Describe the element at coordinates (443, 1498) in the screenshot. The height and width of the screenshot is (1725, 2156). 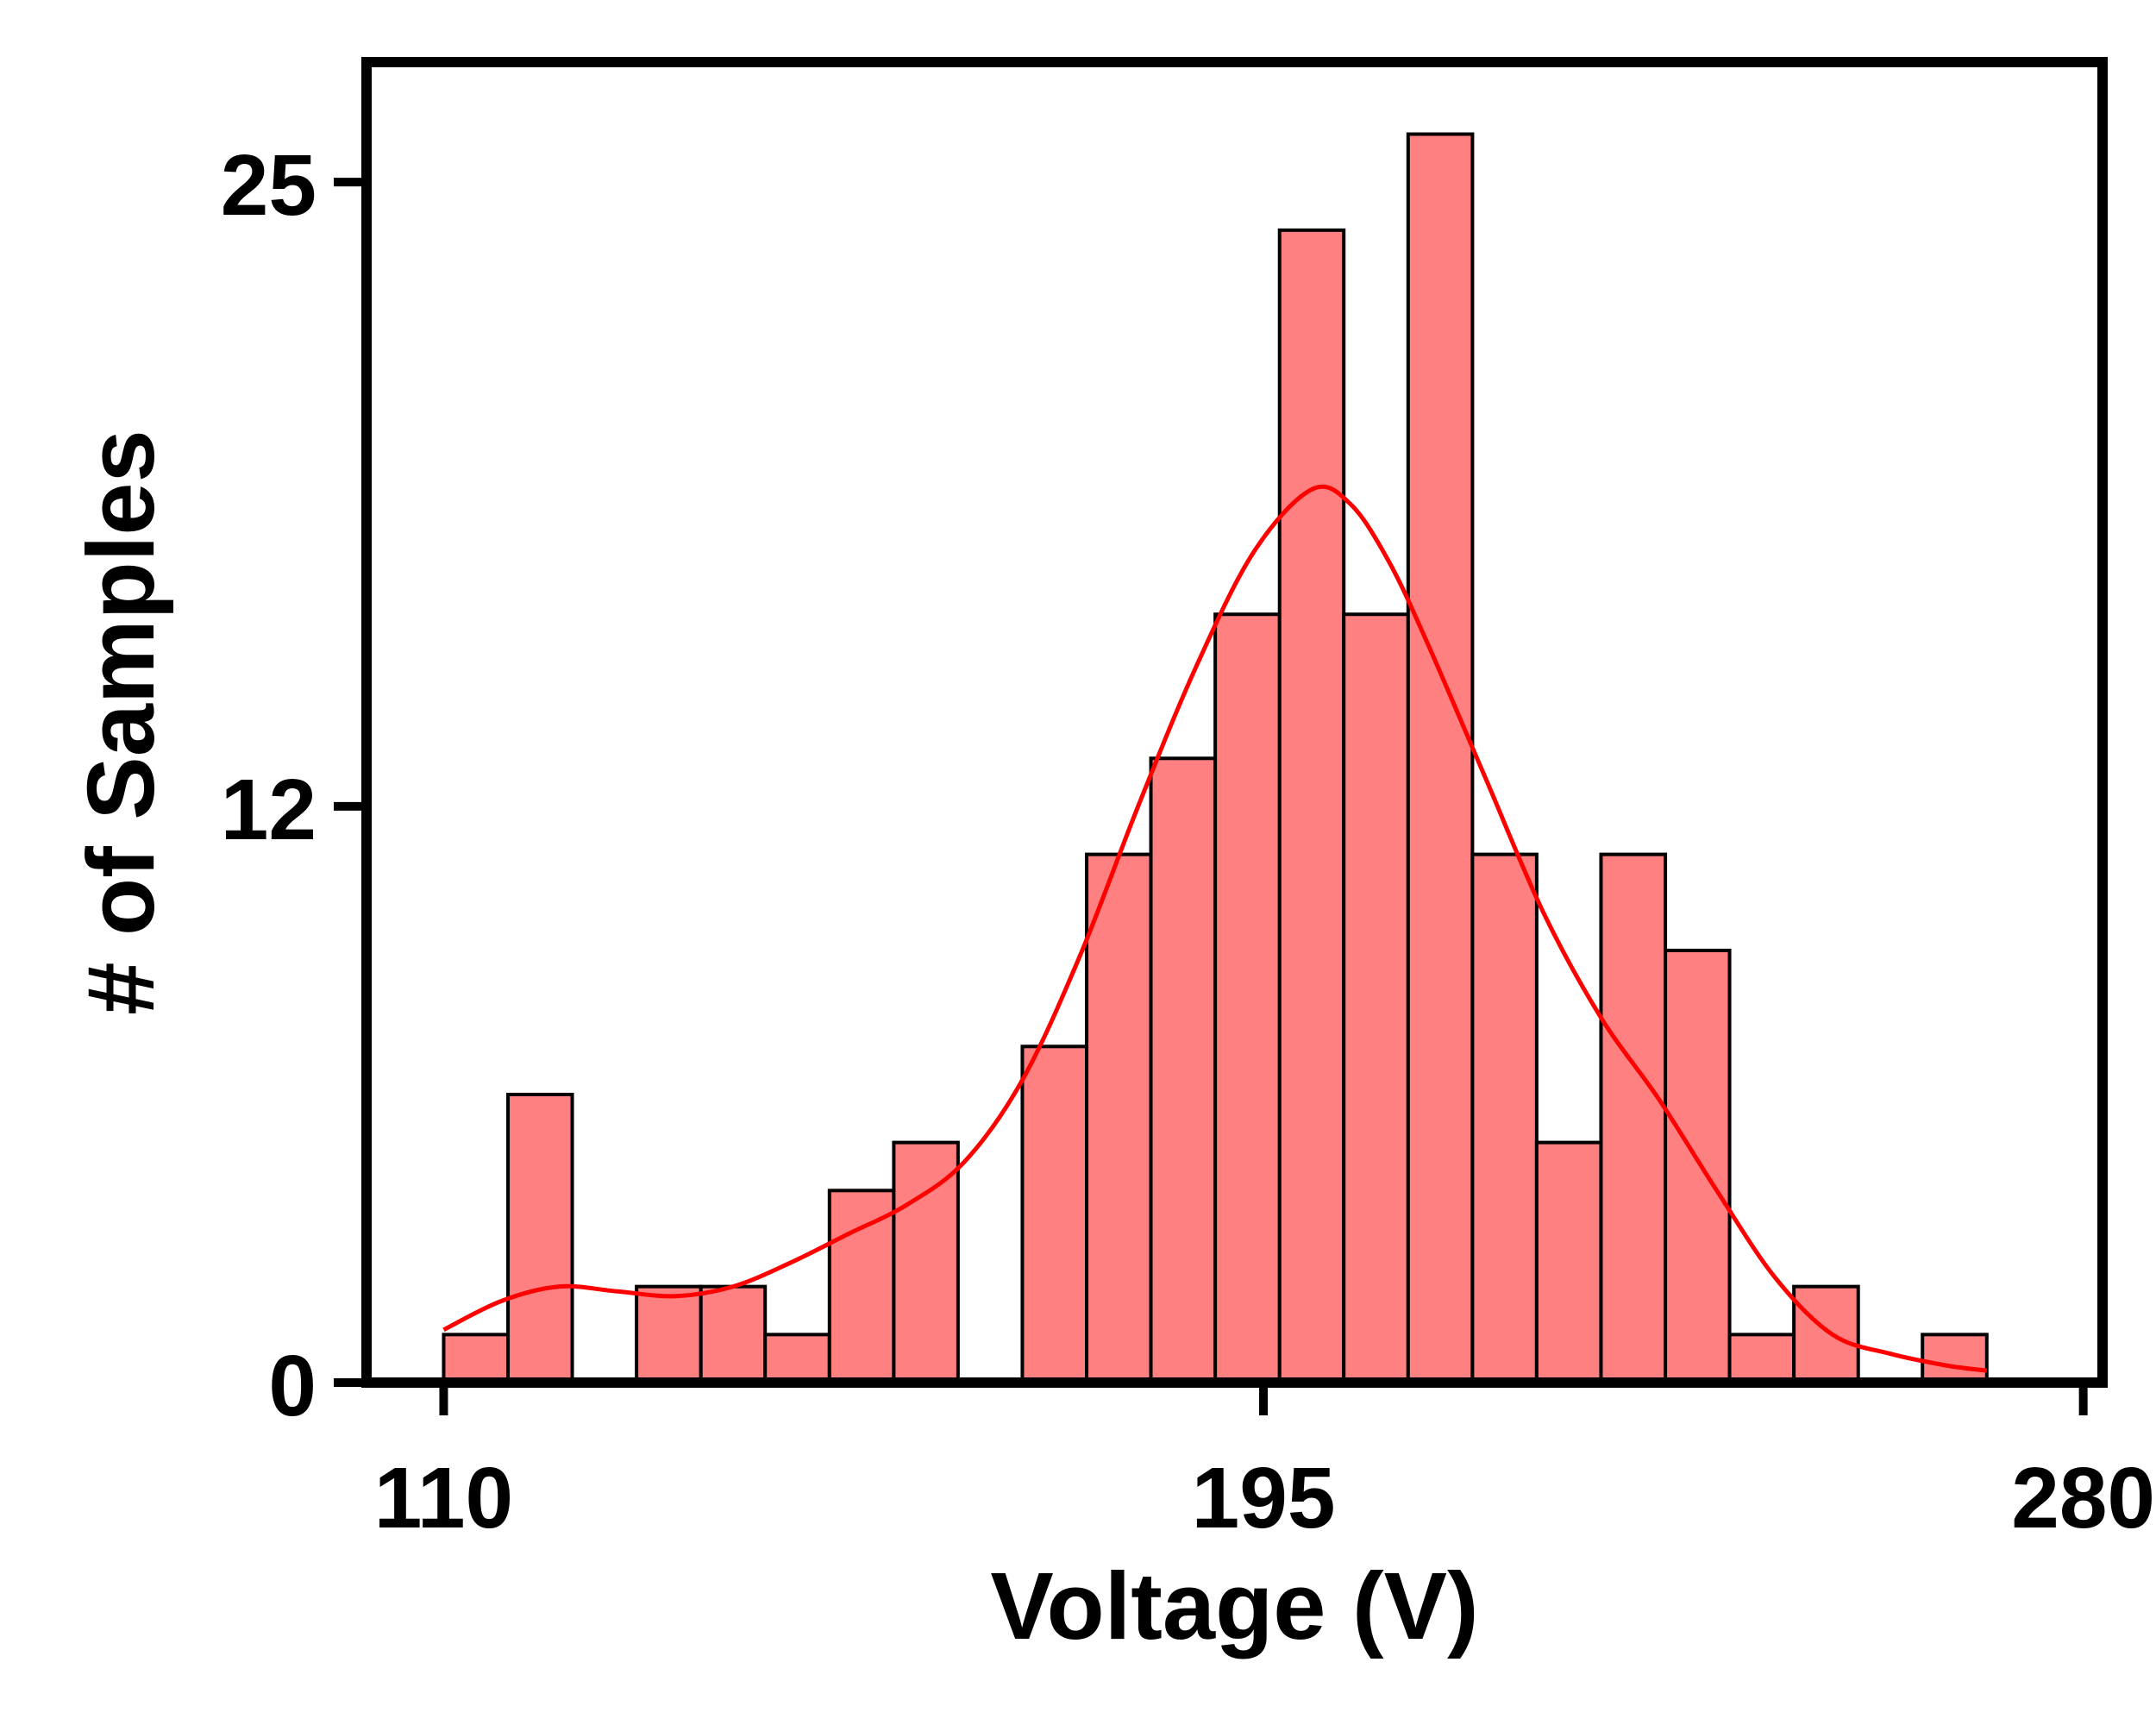
I see `x-tick-label: 110` at that location.